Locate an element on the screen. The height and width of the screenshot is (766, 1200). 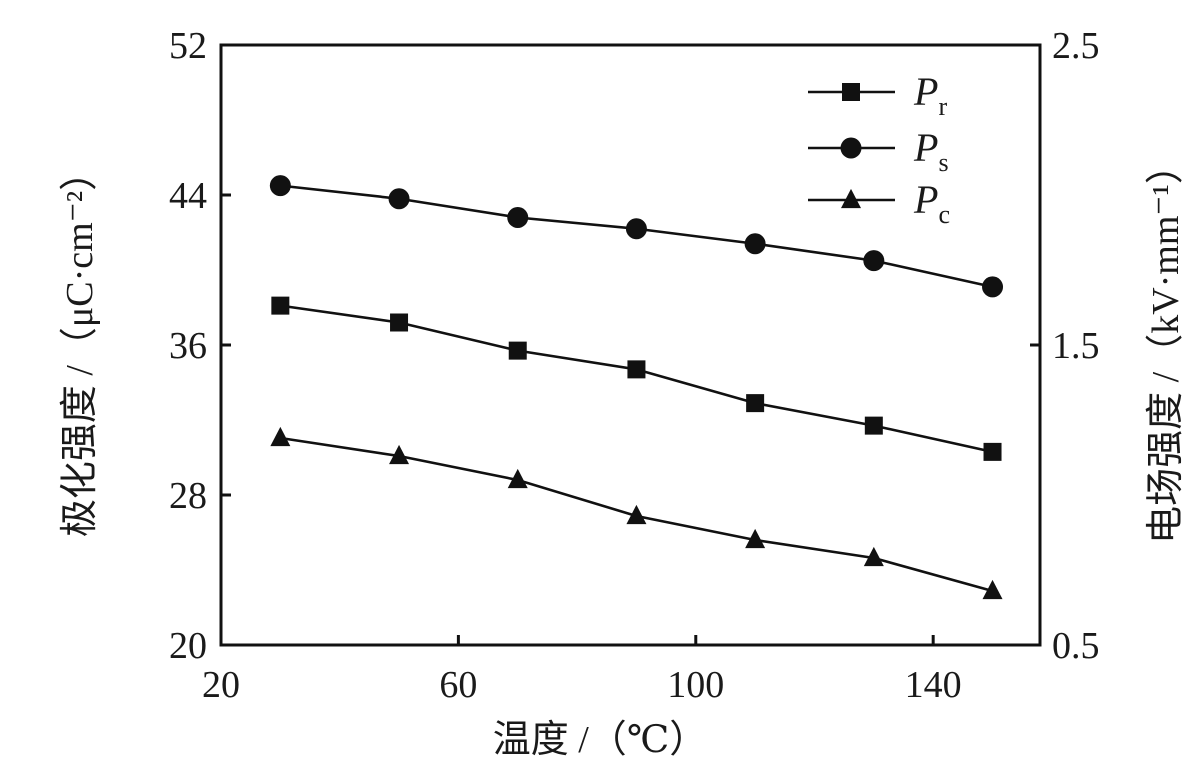
legend-label: Ps is located at coordinates (931, 151).